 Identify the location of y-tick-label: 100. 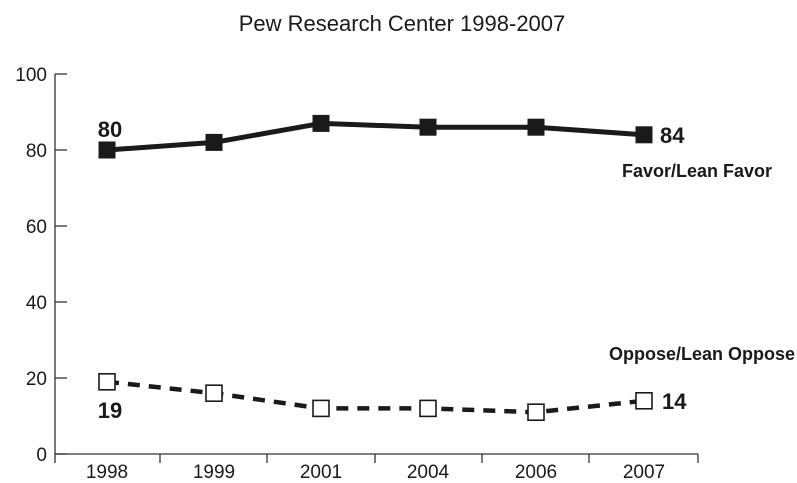
(31, 75).